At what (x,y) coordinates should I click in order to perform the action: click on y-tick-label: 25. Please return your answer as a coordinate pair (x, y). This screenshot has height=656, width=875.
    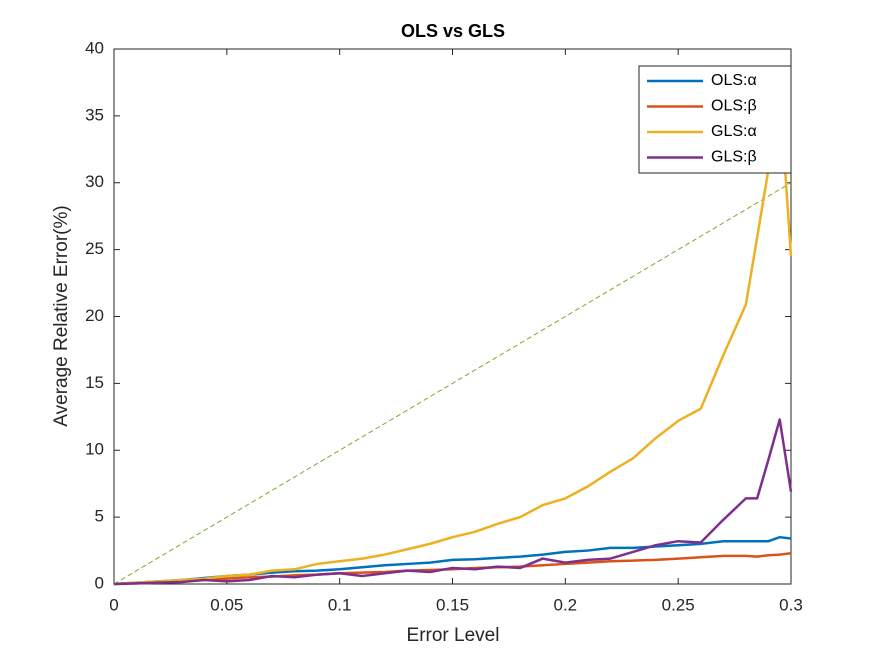
    Looking at the image, I should click on (94, 248).